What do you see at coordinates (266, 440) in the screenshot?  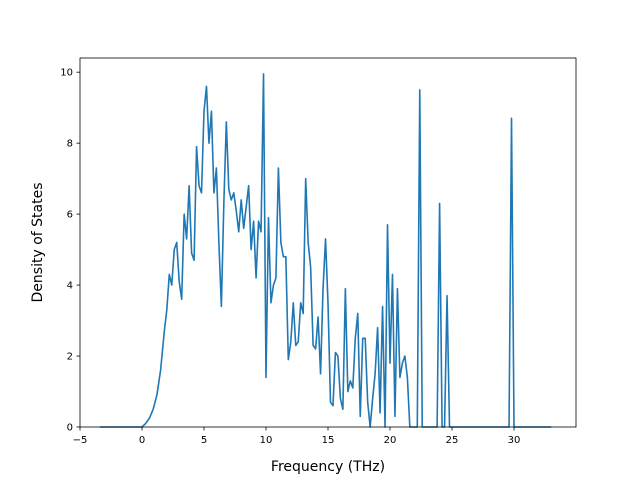 I see `x-tick-label: 10` at bounding box center [266, 440].